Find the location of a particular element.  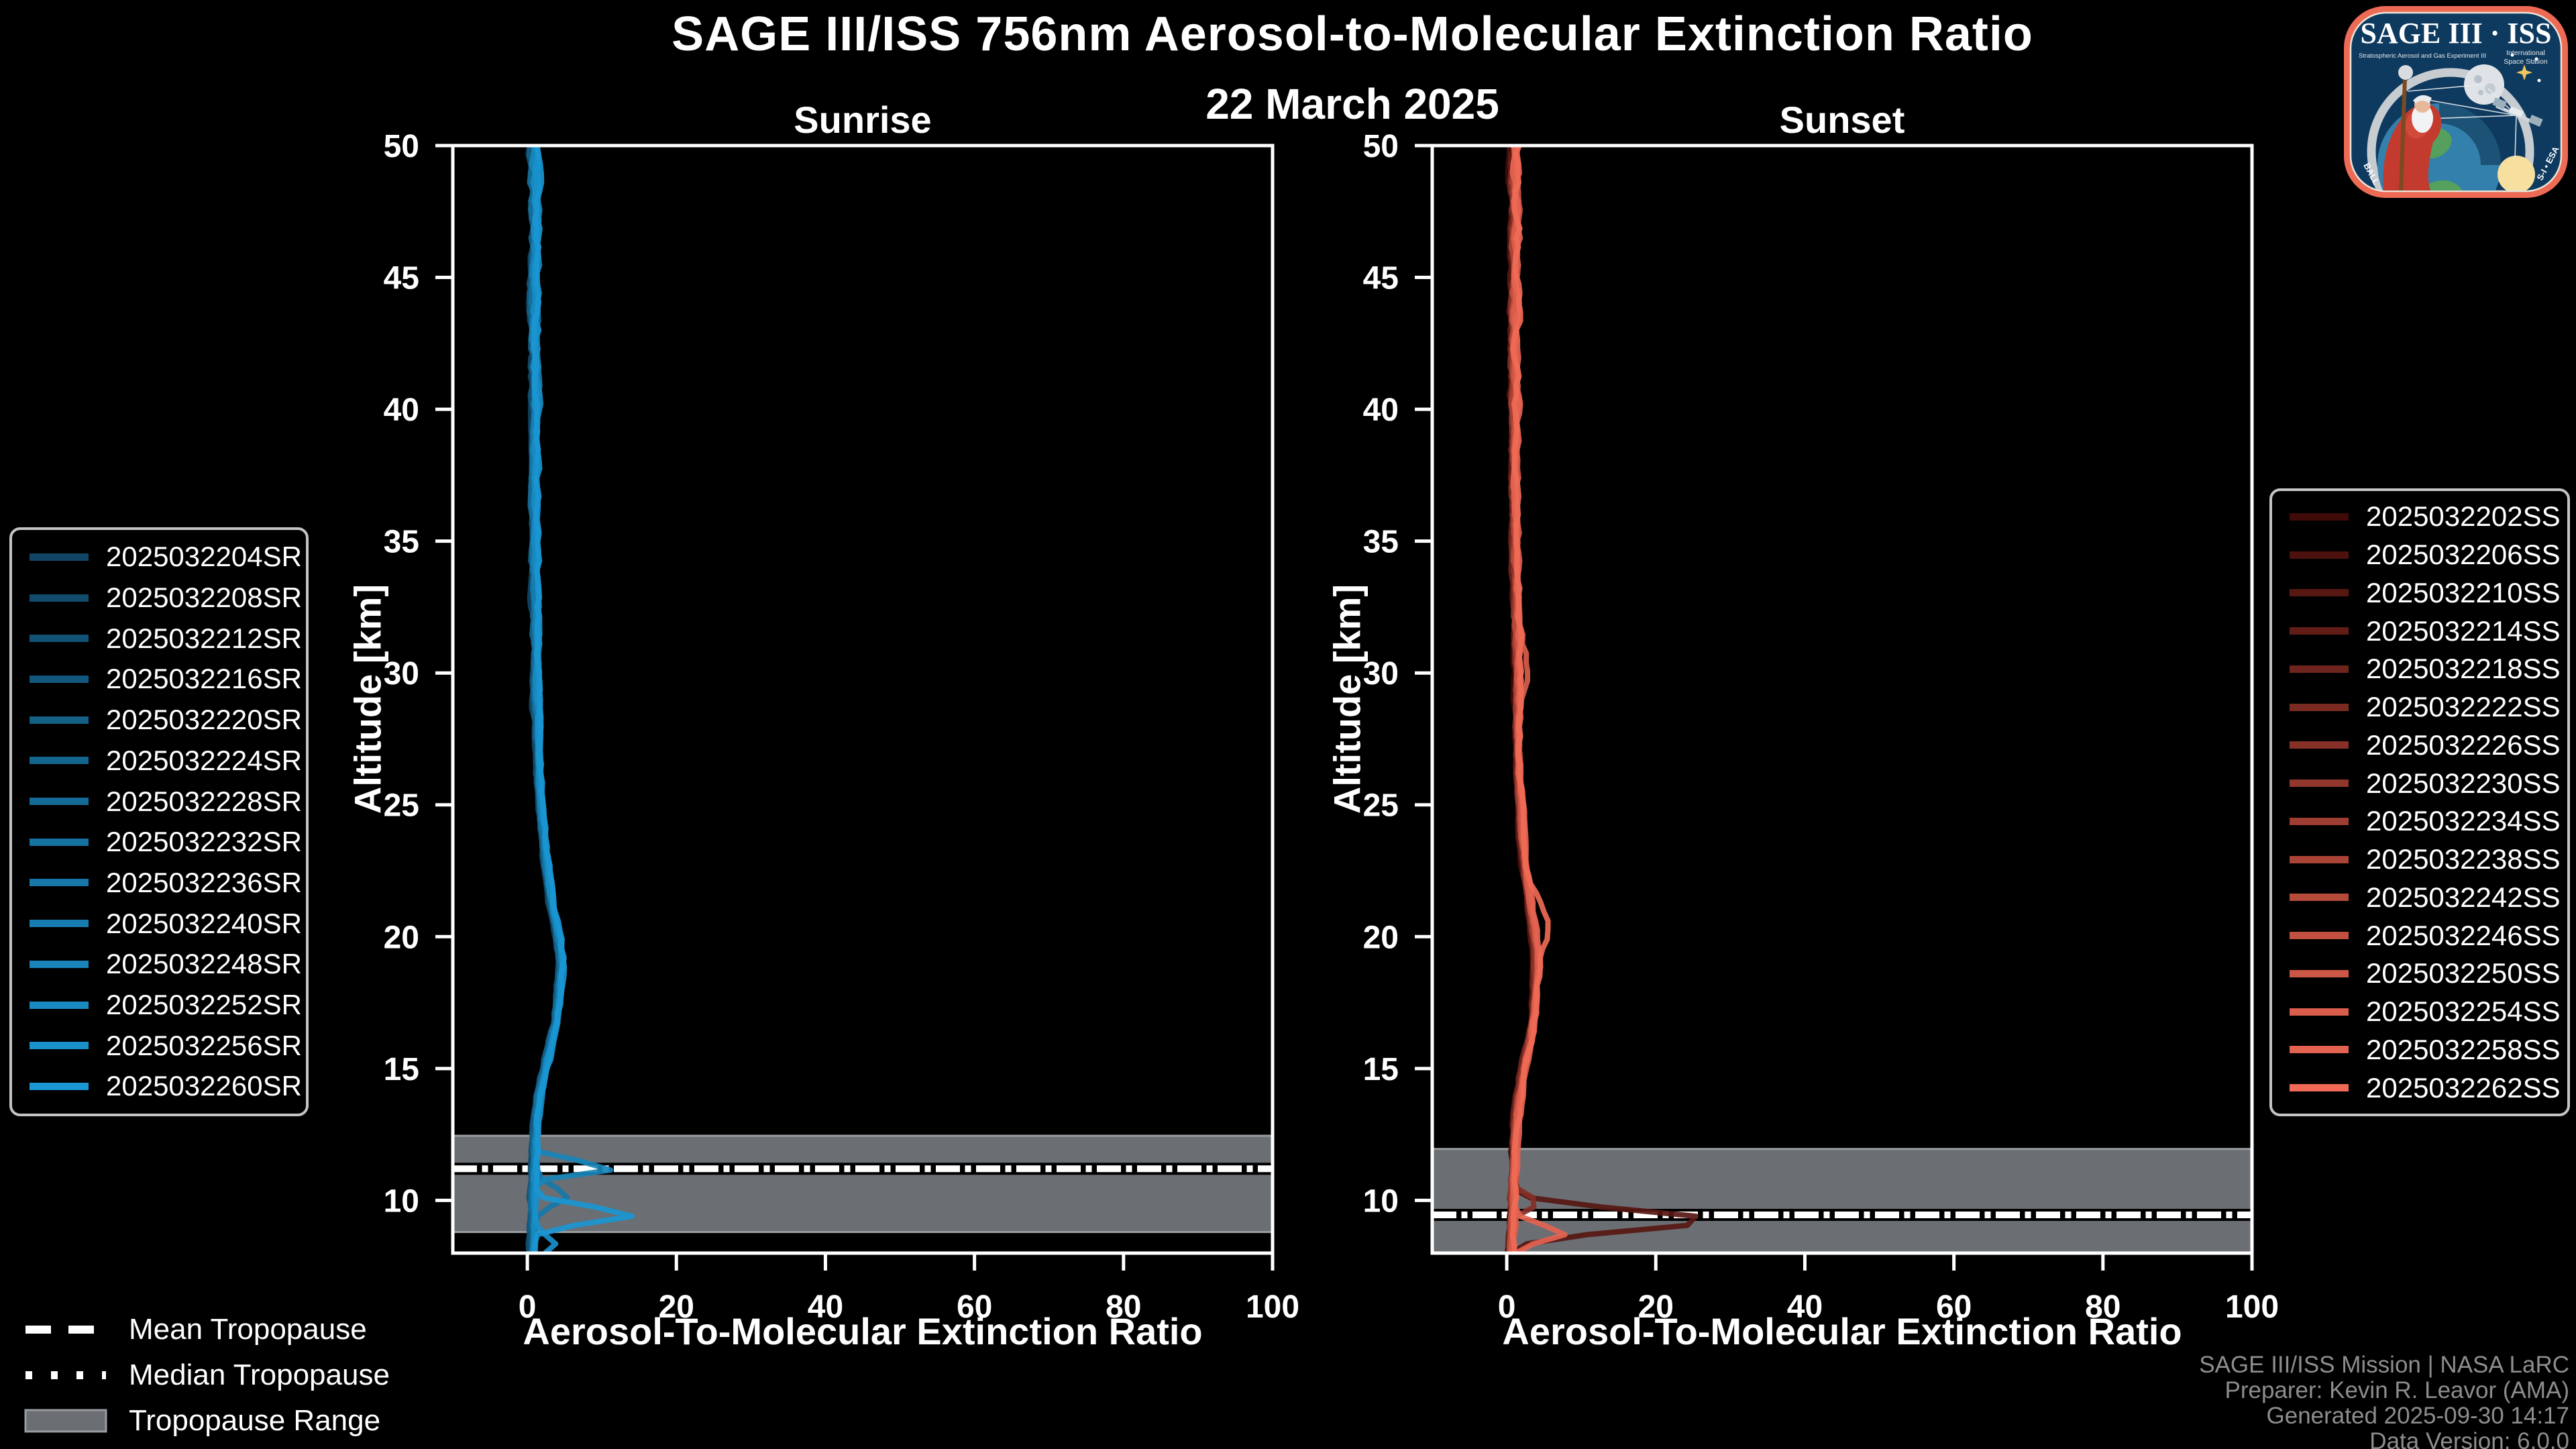

legend-item: 2025032230SS is located at coordinates (2419, 783).